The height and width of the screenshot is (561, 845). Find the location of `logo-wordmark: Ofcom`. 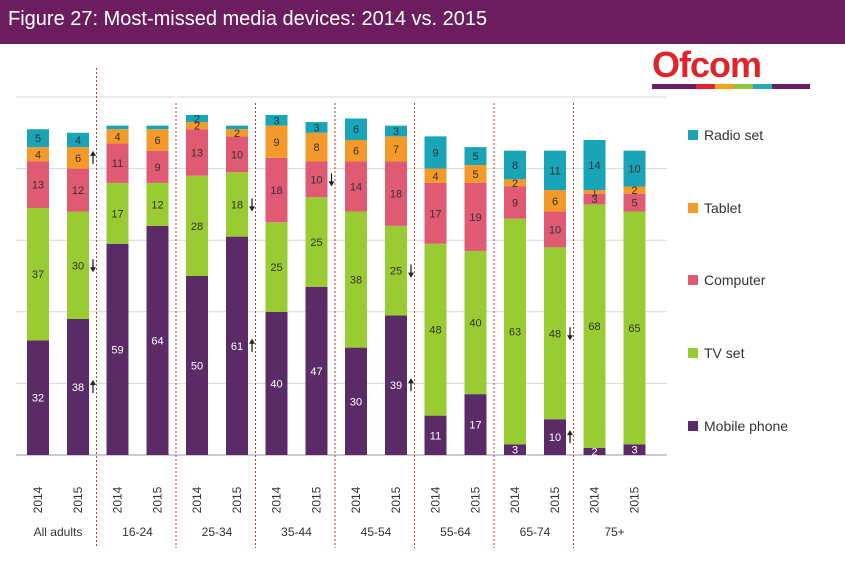

logo-wordmark: Ofcom is located at coordinates (707, 64).